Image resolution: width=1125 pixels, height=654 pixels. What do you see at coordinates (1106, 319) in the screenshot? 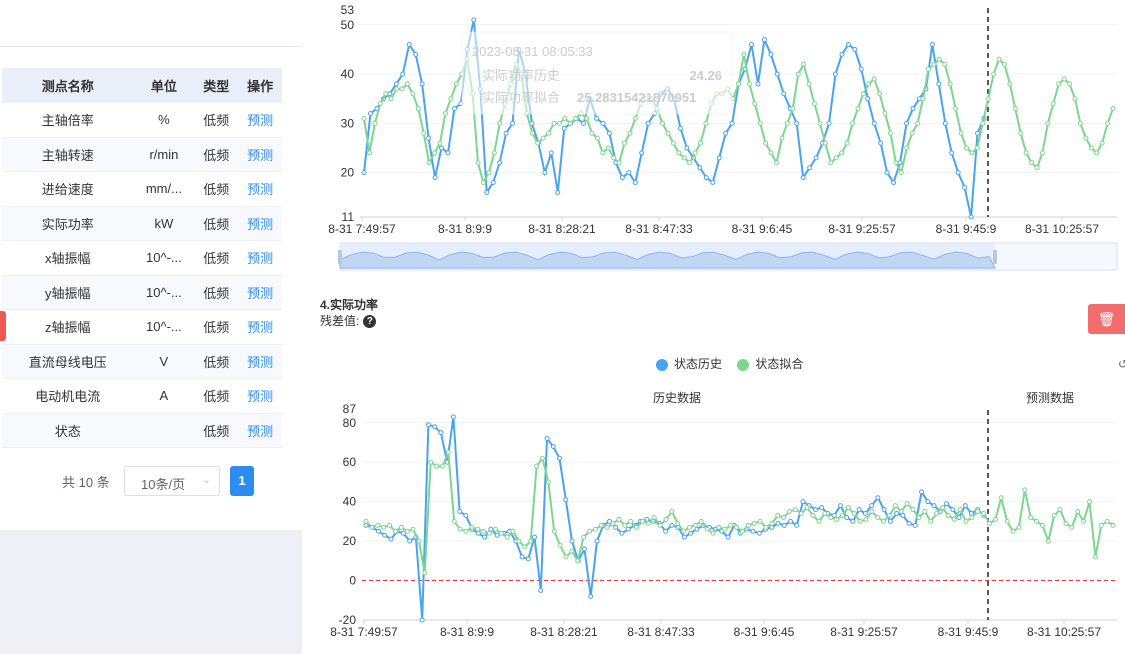
I see `delete-button: 🗑` at bounding box center [1106, 319].